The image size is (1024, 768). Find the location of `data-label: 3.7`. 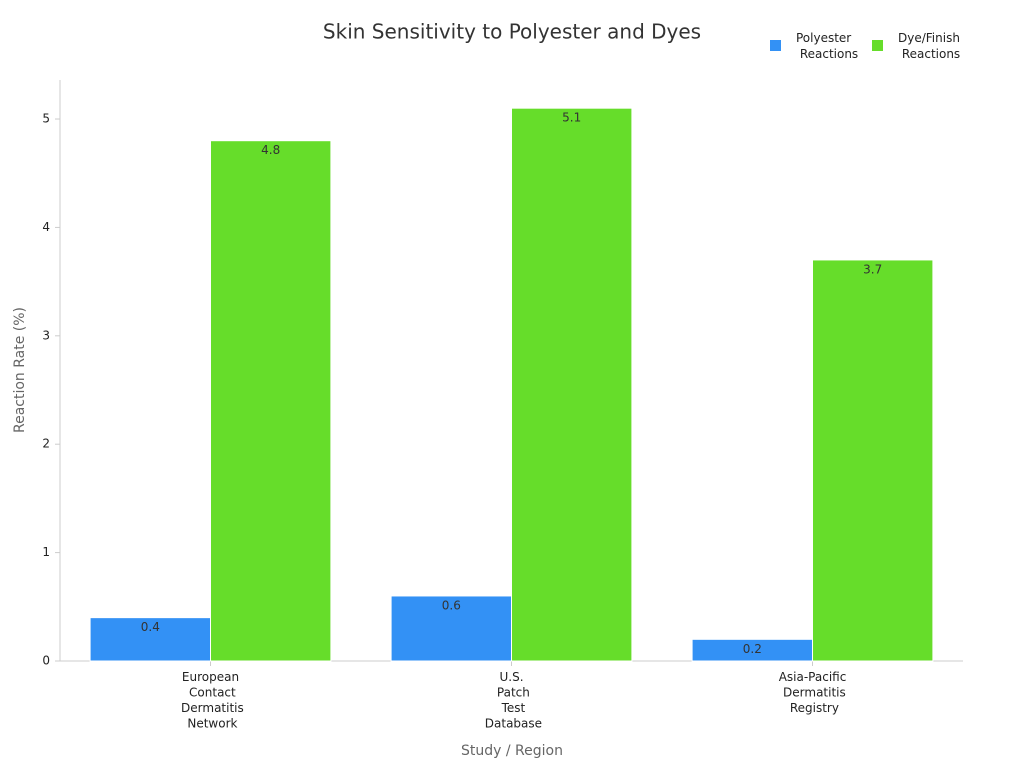

data-label: 3.7 is located at coordinates (872, 269).